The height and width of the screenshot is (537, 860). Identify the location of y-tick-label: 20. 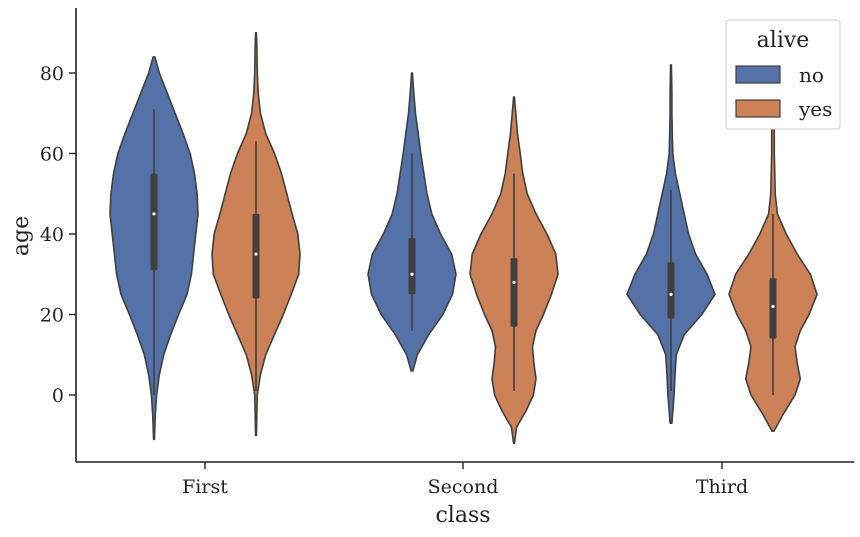
(52, 316).